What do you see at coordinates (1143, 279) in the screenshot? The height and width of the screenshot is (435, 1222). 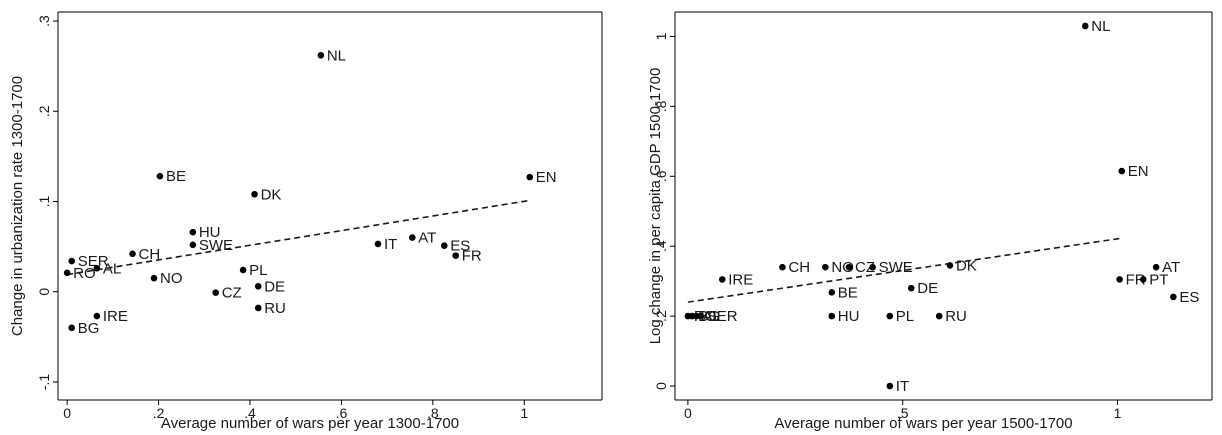 I see `data-point-pt` at bounding box center [1143, 279].